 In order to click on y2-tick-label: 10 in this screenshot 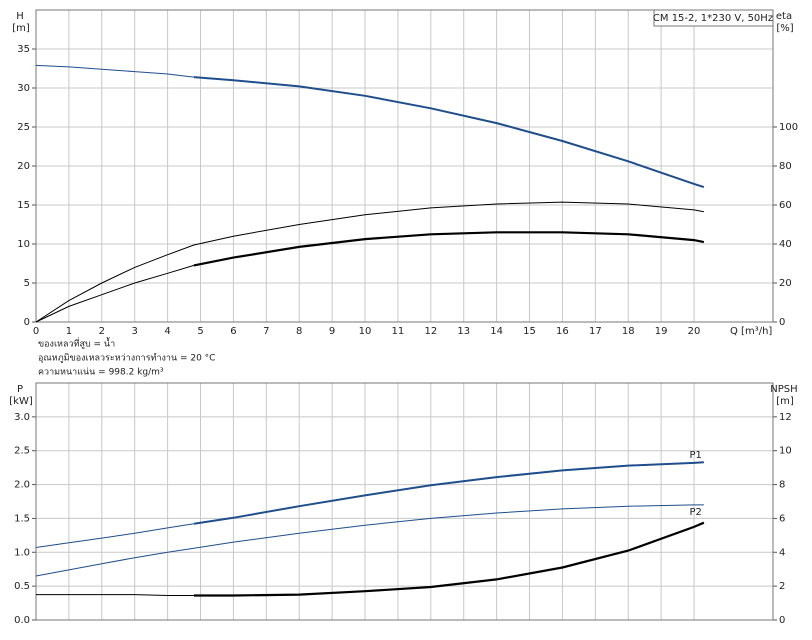, I will do `click(785, 451)`.